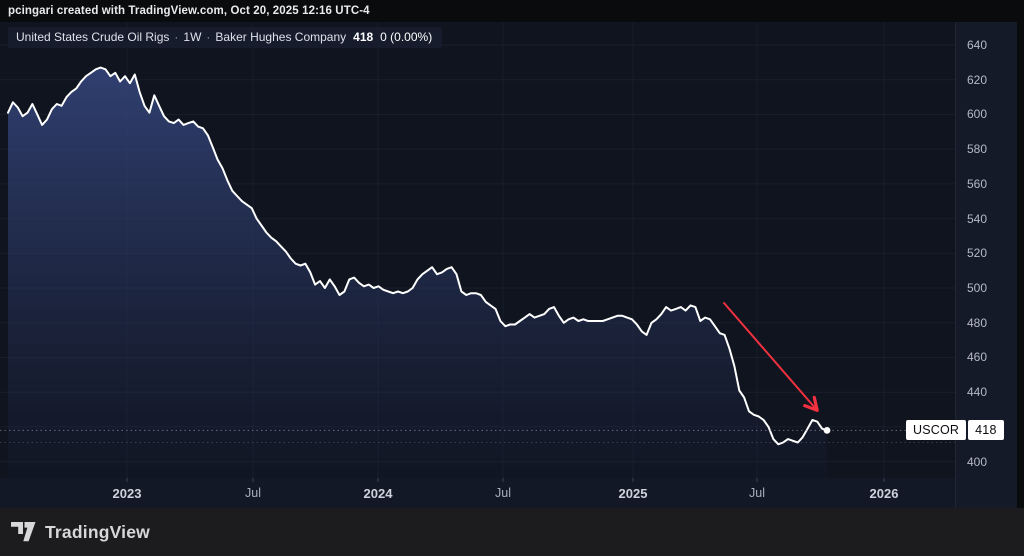 This screenshot has height=556, width=1024. What do you see at coordinates (977, 253) in the screenshot?
I see `y-axis-label: 520` at bounding box center [977, 253].